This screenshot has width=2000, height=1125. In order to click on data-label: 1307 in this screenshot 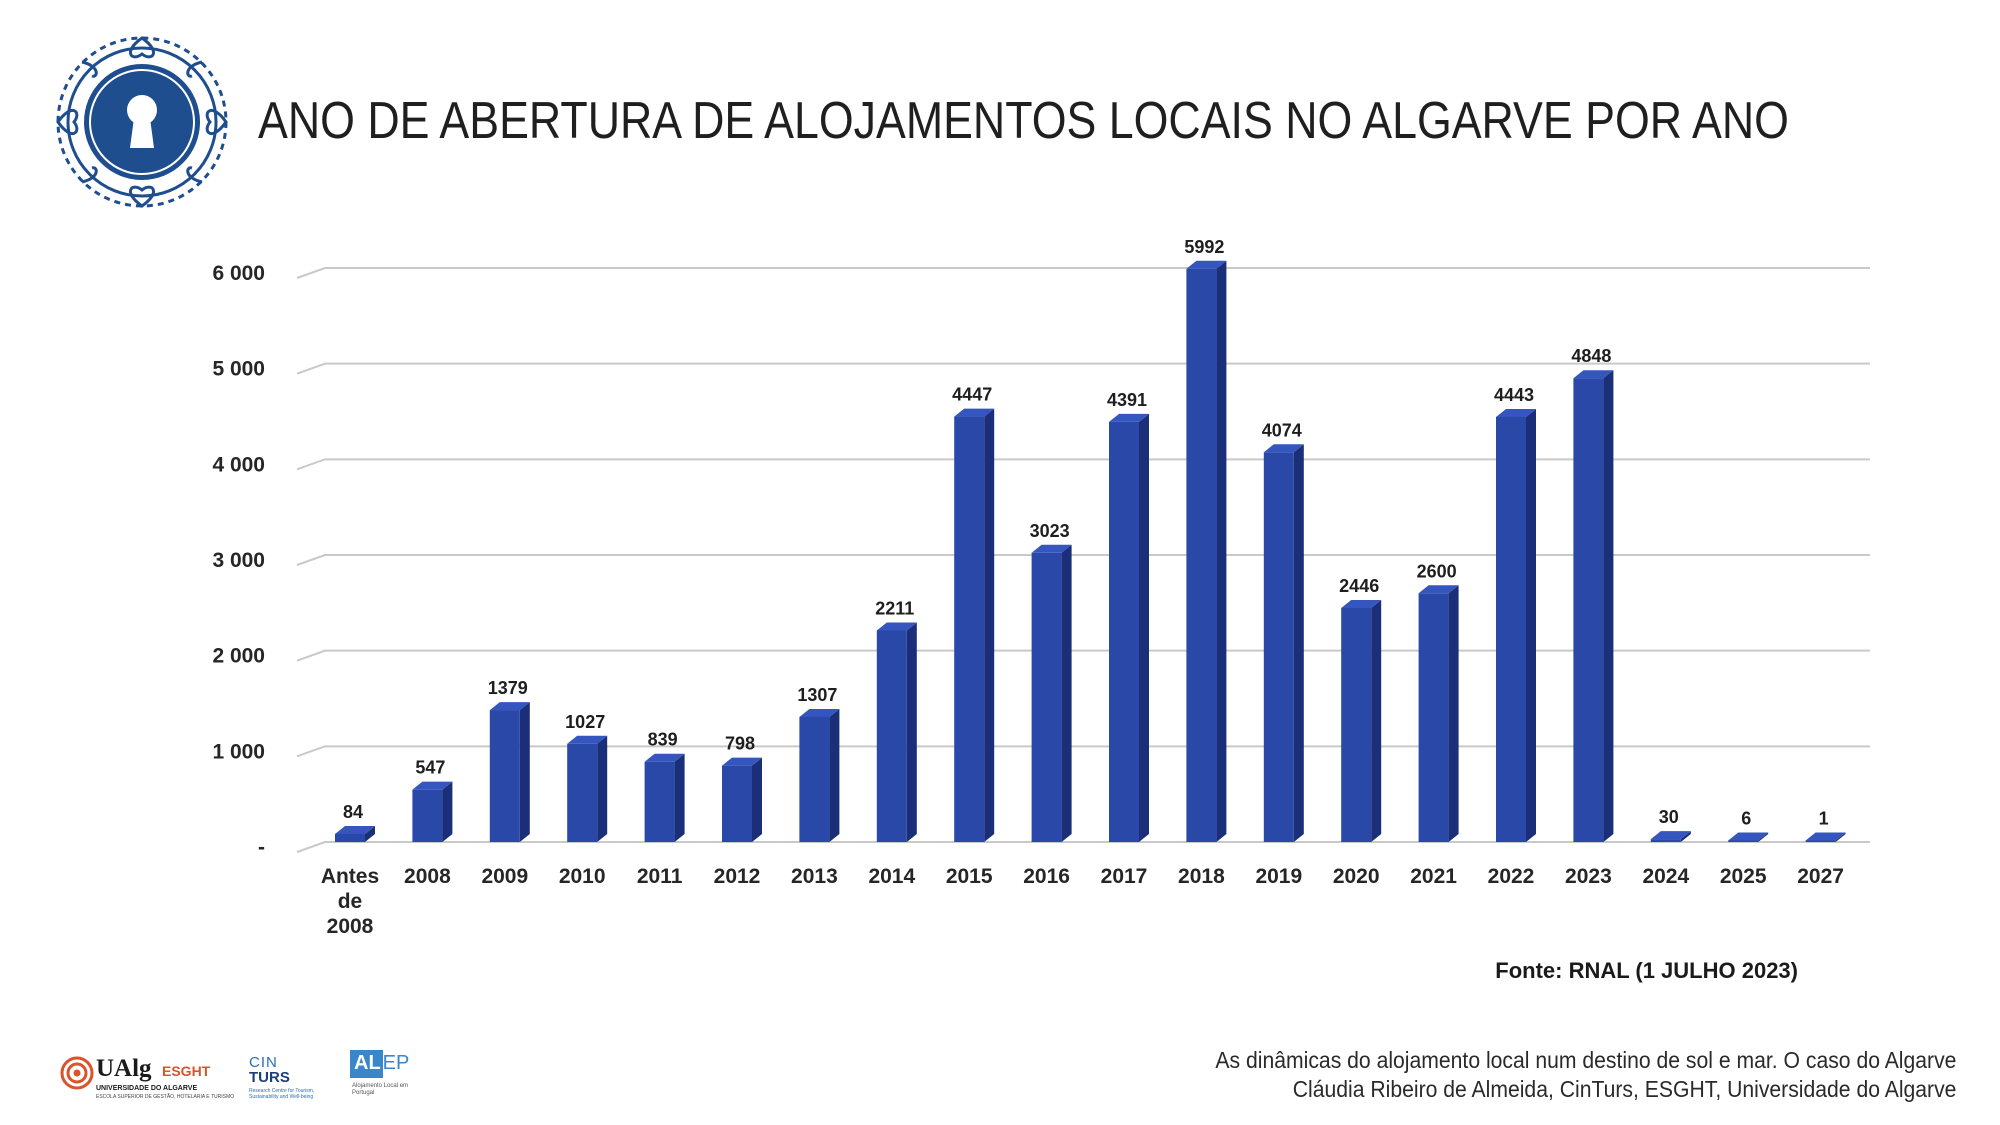, I will do `click(817, 695)`.